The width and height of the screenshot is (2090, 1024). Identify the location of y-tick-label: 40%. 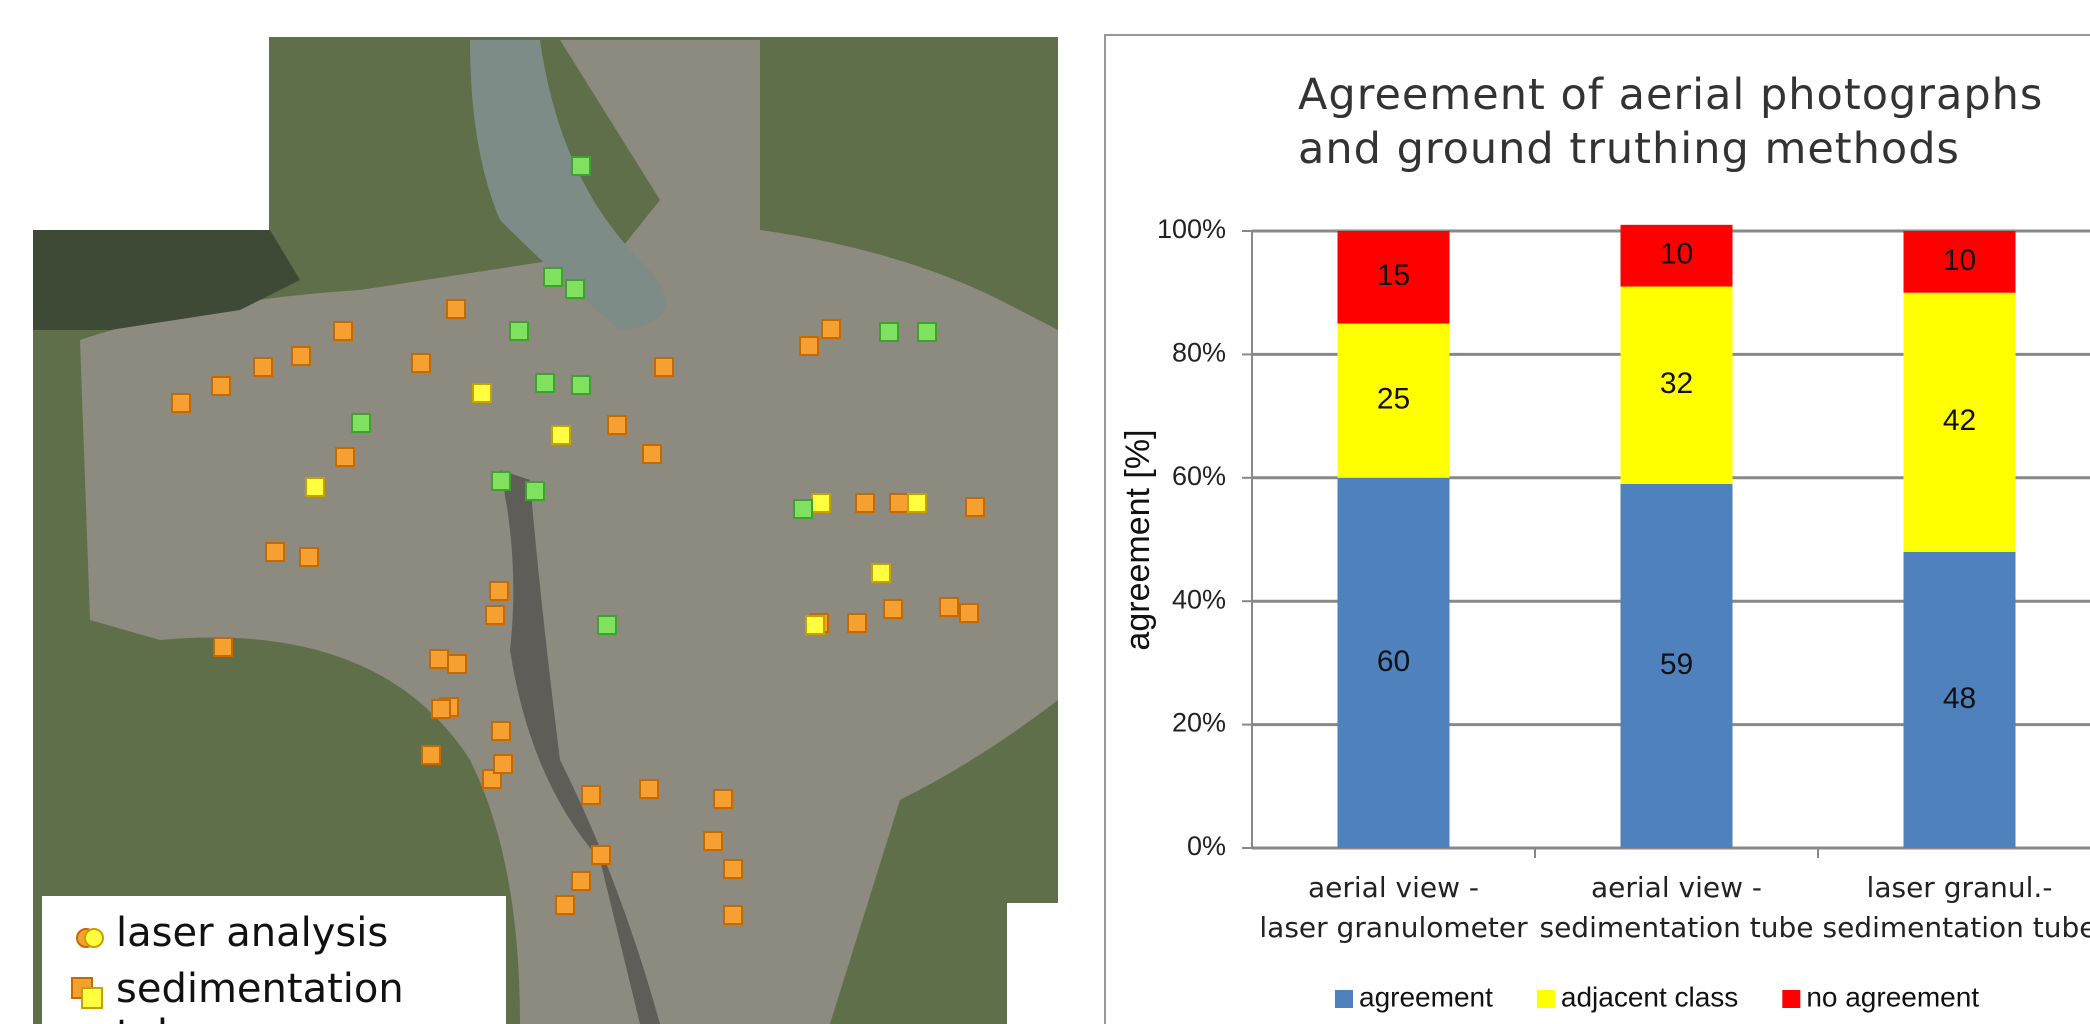
(1199, 599).